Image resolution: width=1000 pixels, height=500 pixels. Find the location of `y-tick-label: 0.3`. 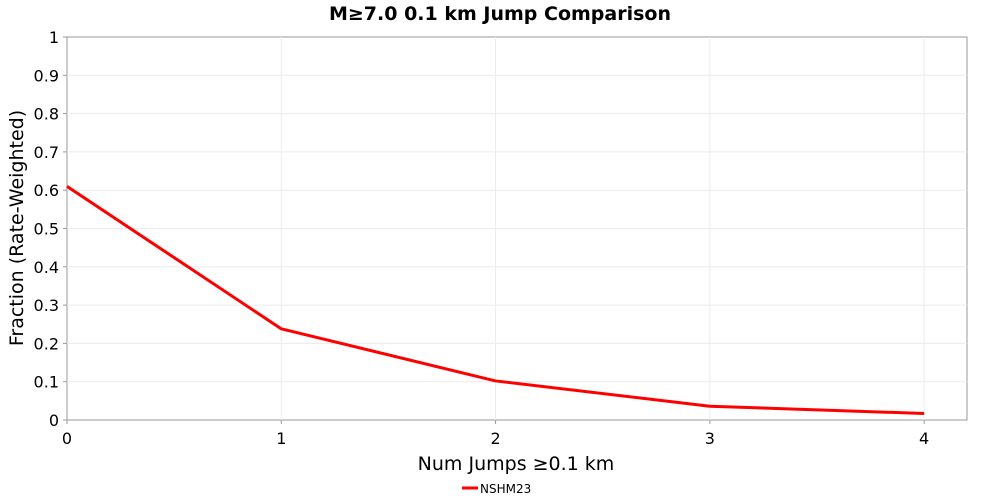

y-tick-label: 0.3 is located at coordinates (46, 305).